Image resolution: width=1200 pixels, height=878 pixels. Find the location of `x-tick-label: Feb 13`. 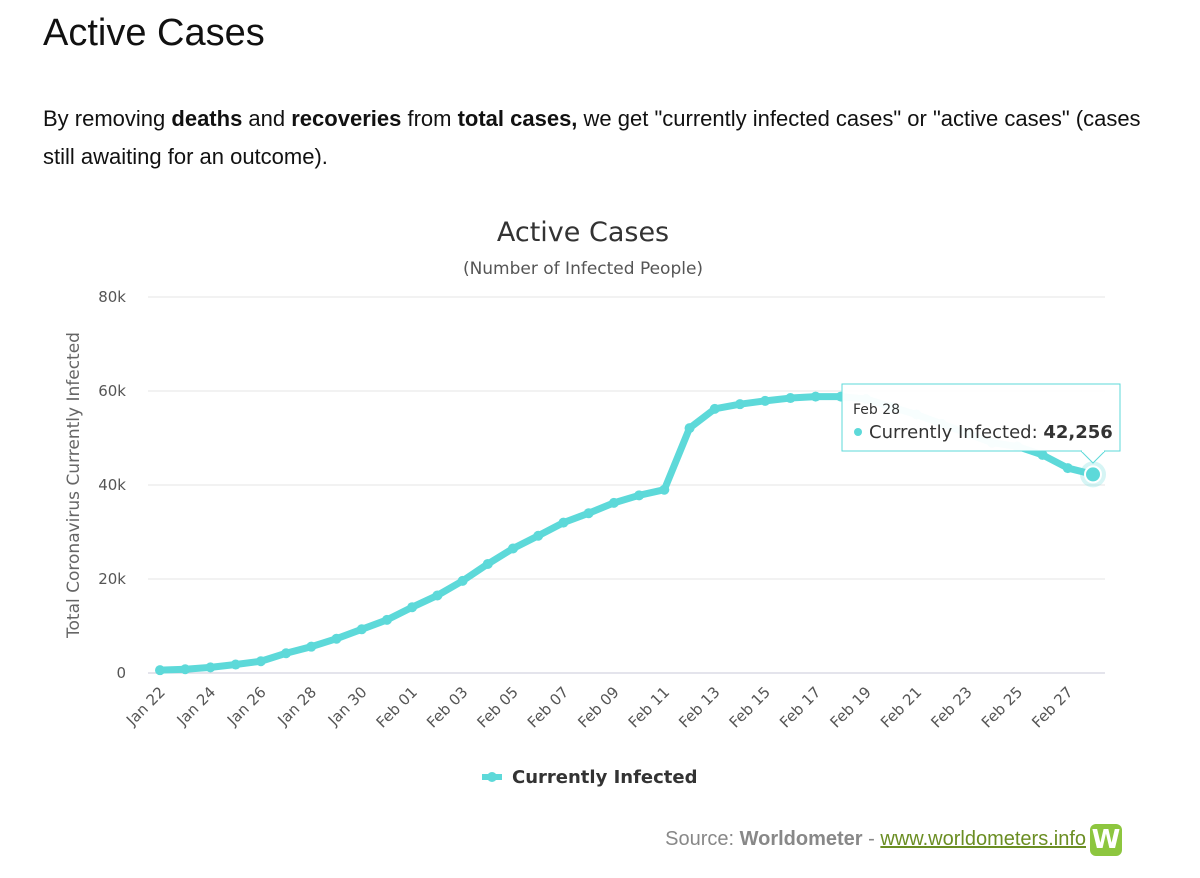

x-tick-label: Feb 13 is located at coordinates (699, 707).